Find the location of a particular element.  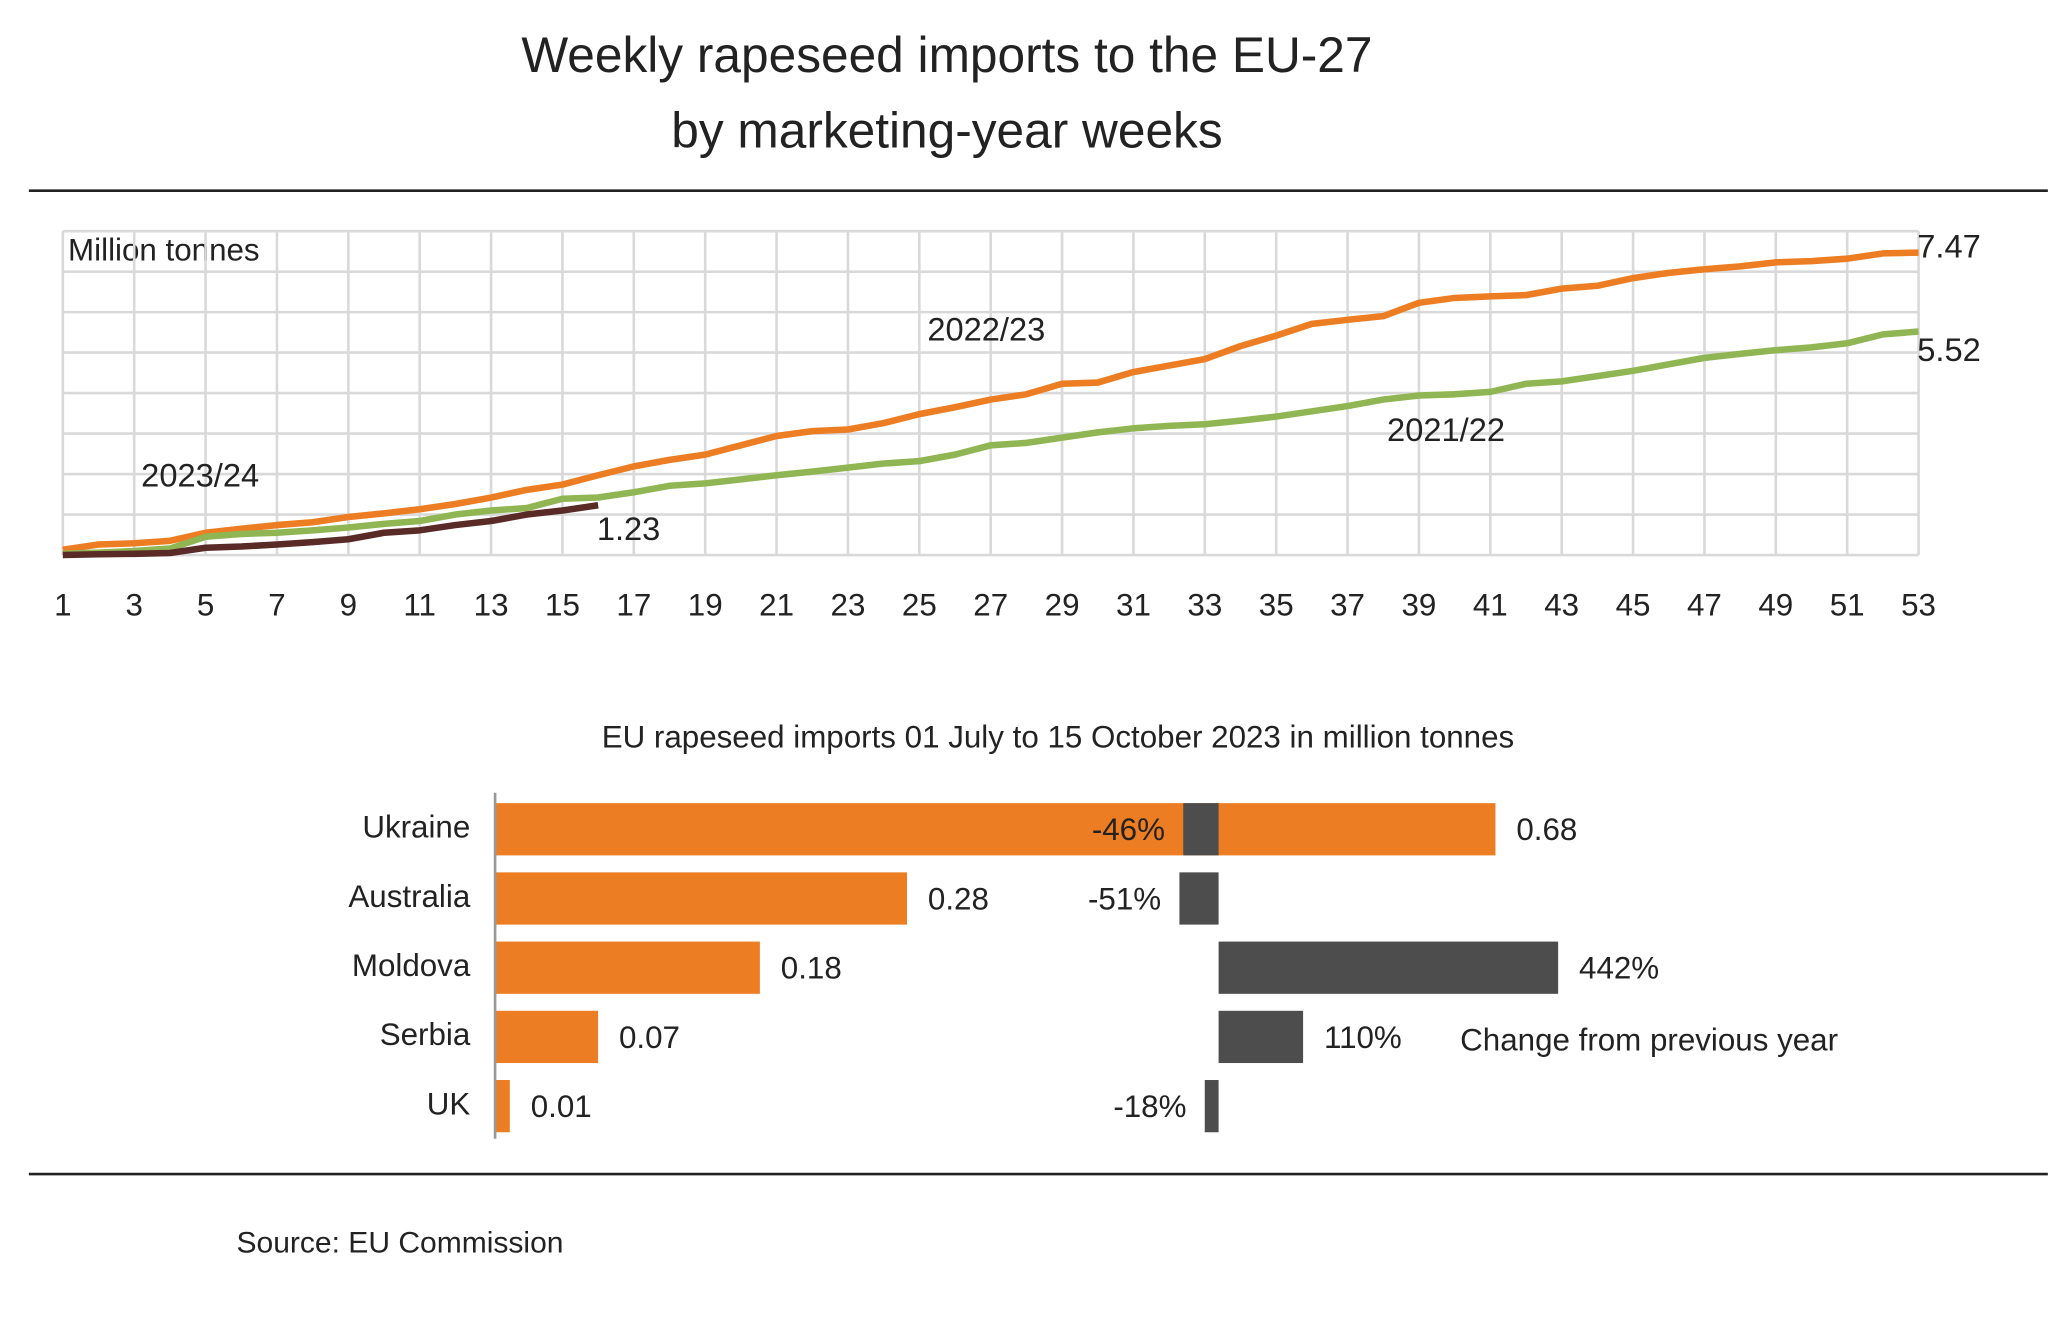

value-label: 0.18 is located at coordinates (811, 968).